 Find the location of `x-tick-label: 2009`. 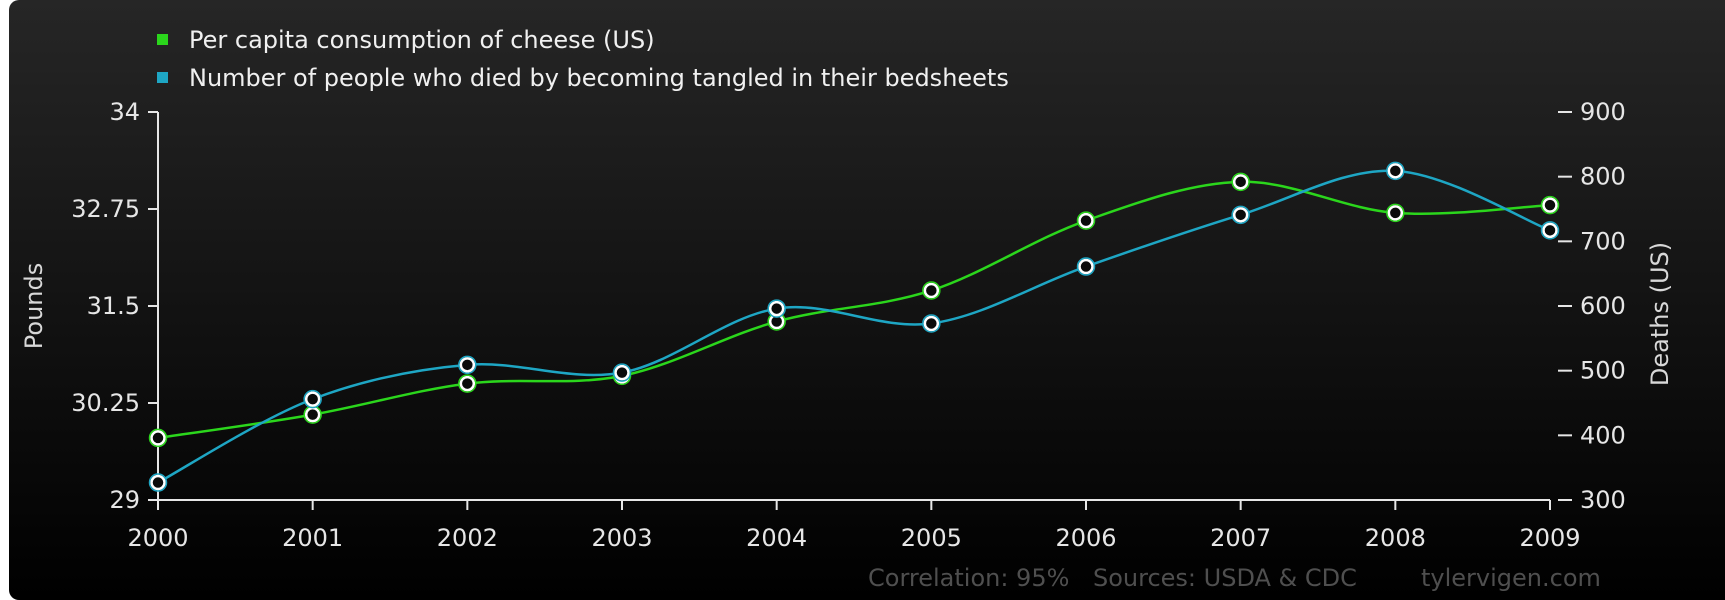

x-tick-label: 2009 is located at coordinates (1549, 538).